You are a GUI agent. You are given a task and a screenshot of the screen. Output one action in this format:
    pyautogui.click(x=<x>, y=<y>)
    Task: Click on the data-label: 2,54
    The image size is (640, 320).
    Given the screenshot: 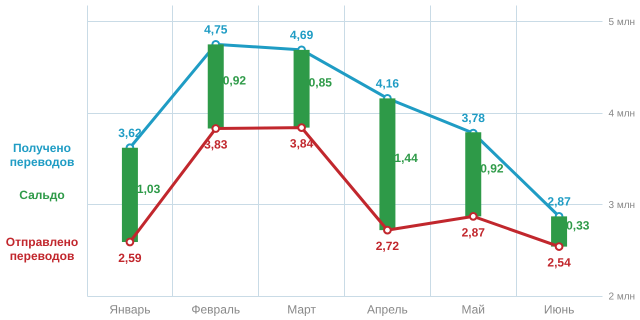 What is the action you would take?
    pyautogui.click(x=559, y=263)
    